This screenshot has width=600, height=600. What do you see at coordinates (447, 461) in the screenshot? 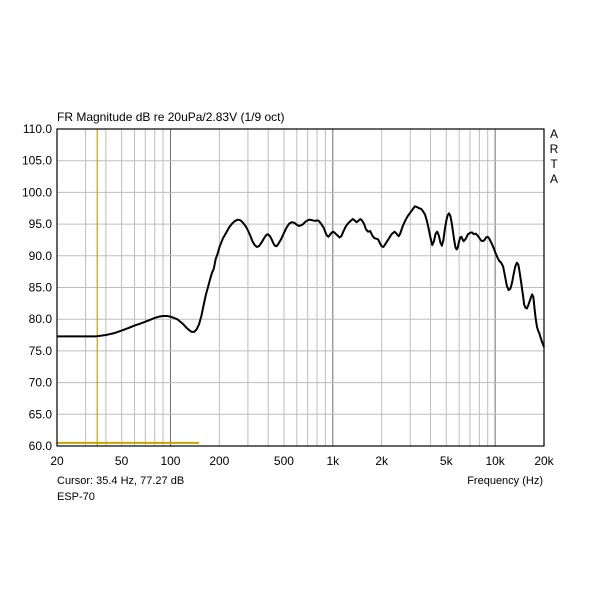
I see `x-tick-label: 5k` at bounding box center [447, 461].